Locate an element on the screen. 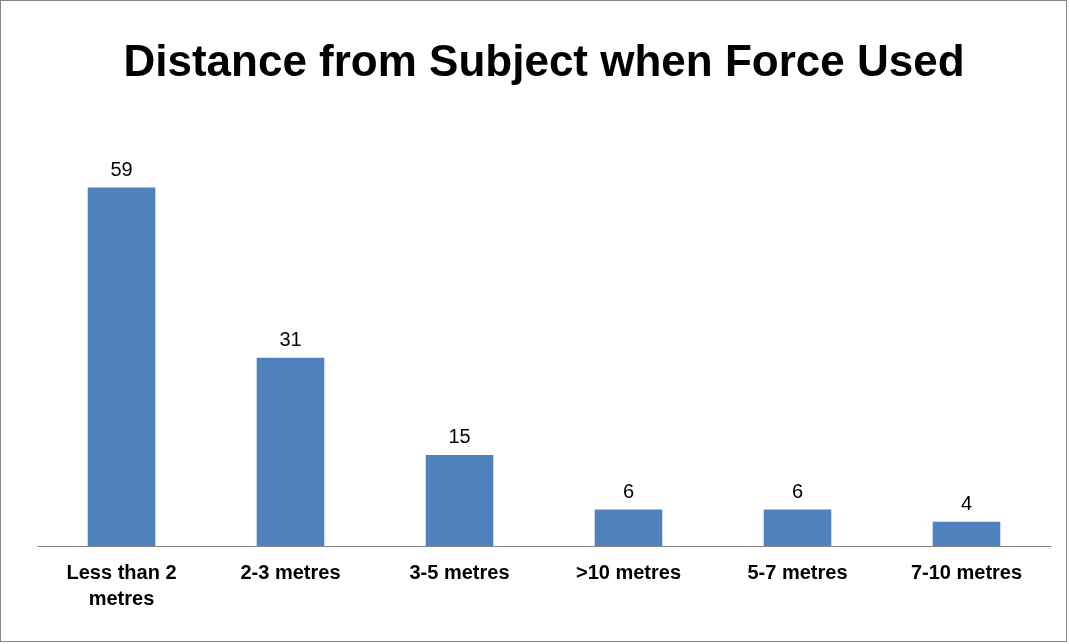 The image size is (1069, 644). x-tick-label: 5-7 metres is located at coordinates (797, 571).